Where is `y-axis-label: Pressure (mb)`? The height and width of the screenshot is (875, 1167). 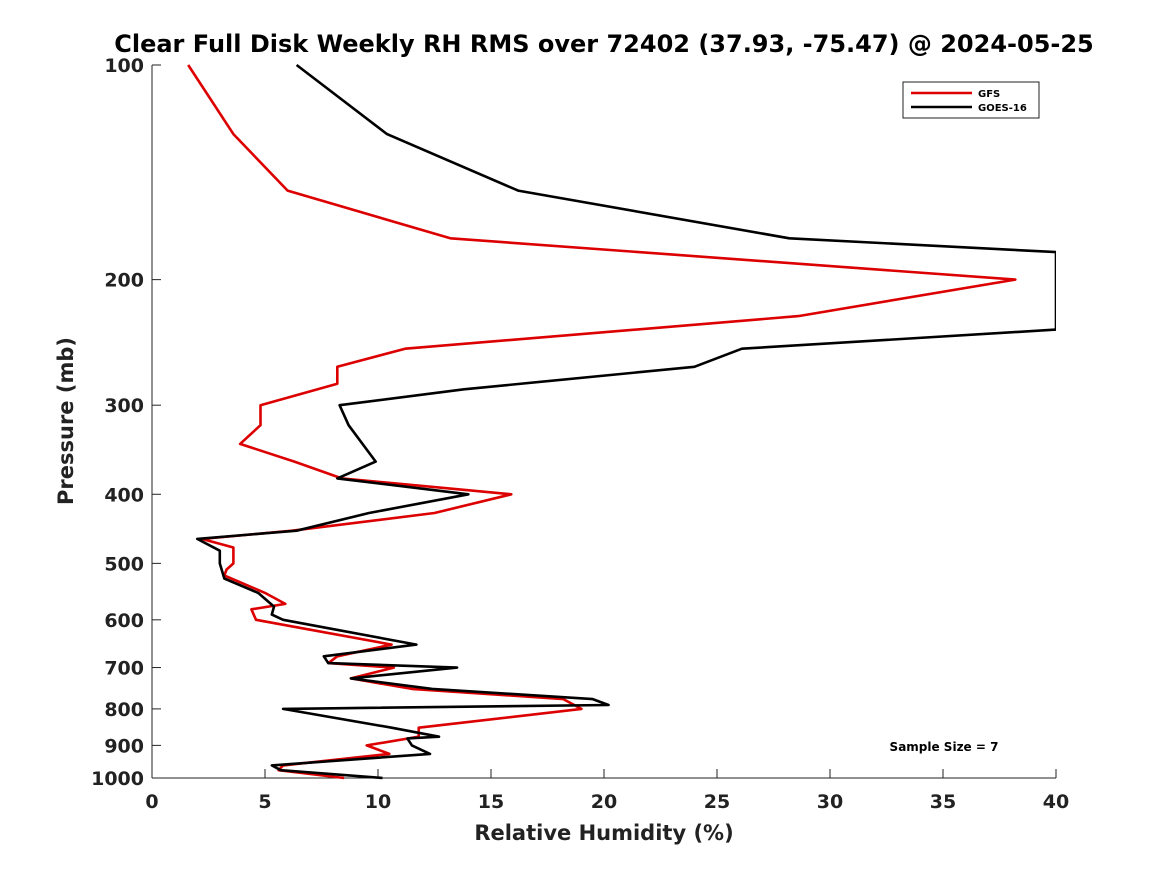
y-axis-label: Pressure (mb) is located at coordinates (66, 421).